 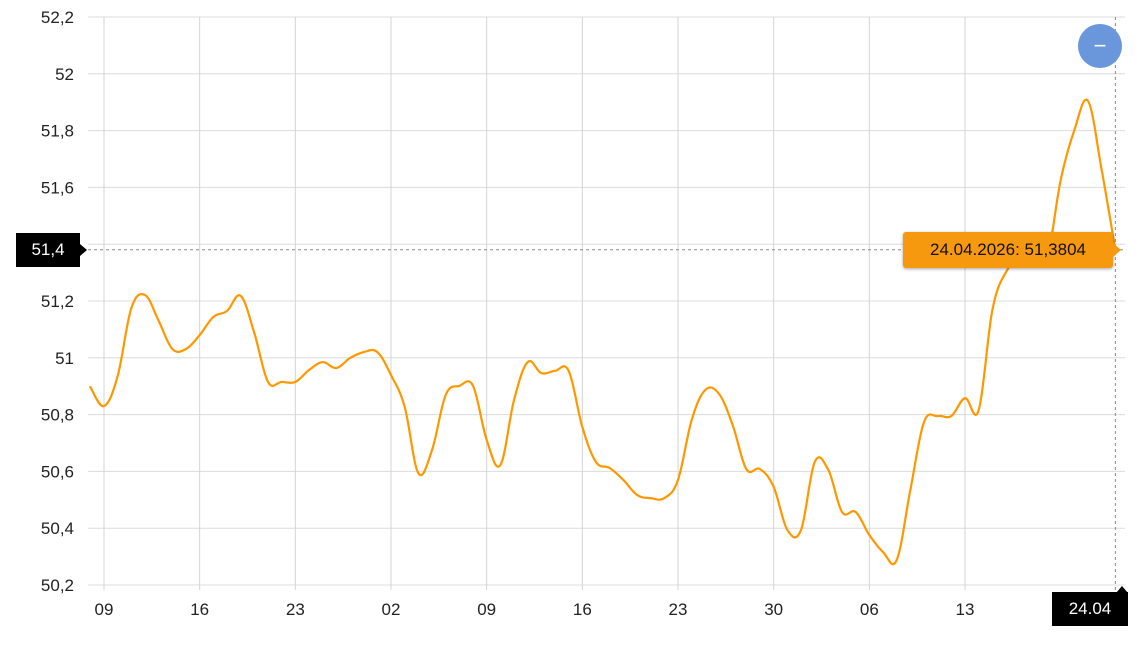 What do you see at coordinates (1012, 250) in the screenshot?
I see `tooltip: 24.04.2026: 51,3804` at bounding box center [1012, 250].